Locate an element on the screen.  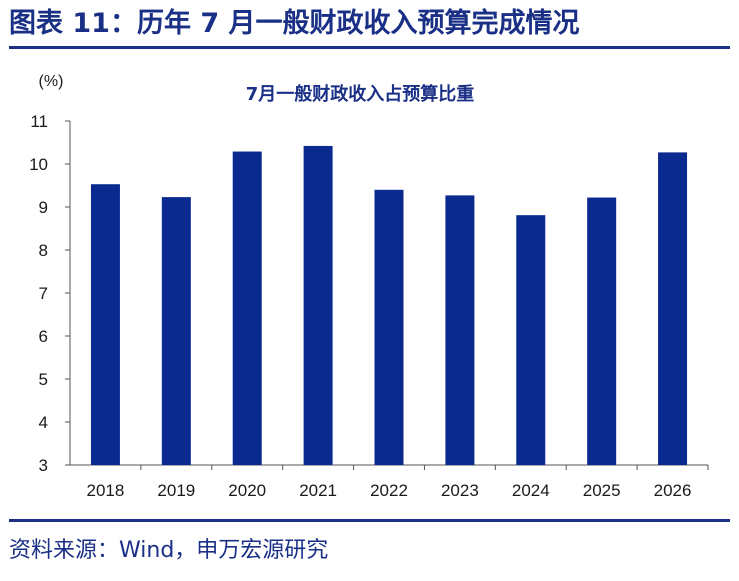
bar-2024 is located at coordinates (531, 340).